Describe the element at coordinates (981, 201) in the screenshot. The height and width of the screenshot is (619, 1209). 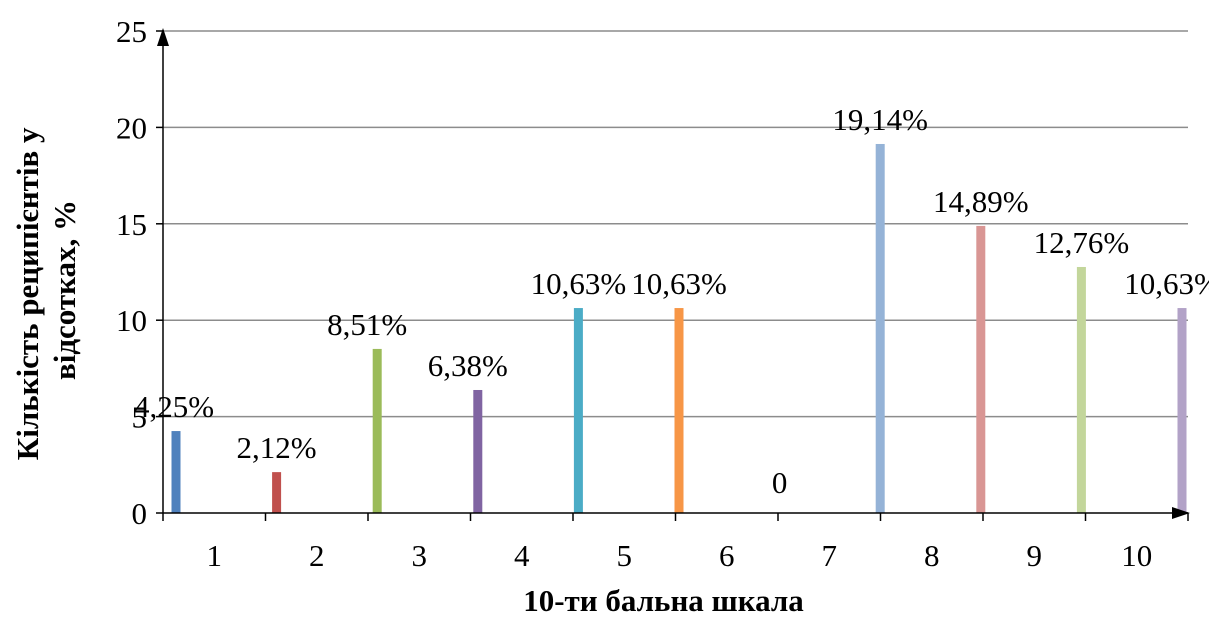
I see `data-label: 14,89%` at that location.